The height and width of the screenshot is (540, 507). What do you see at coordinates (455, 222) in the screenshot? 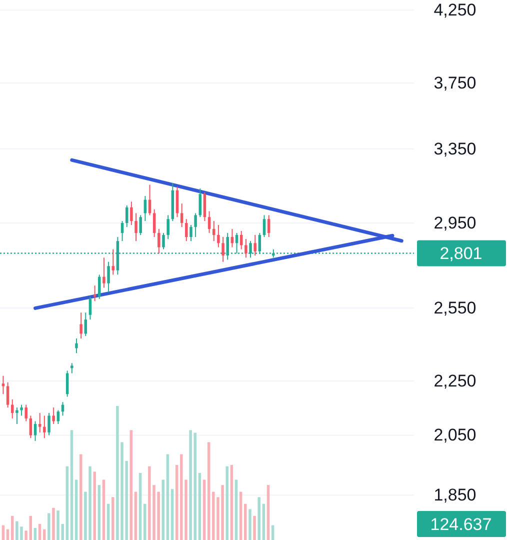
I see `y-tick-label: 2,950` at bounding box center [455, 222].